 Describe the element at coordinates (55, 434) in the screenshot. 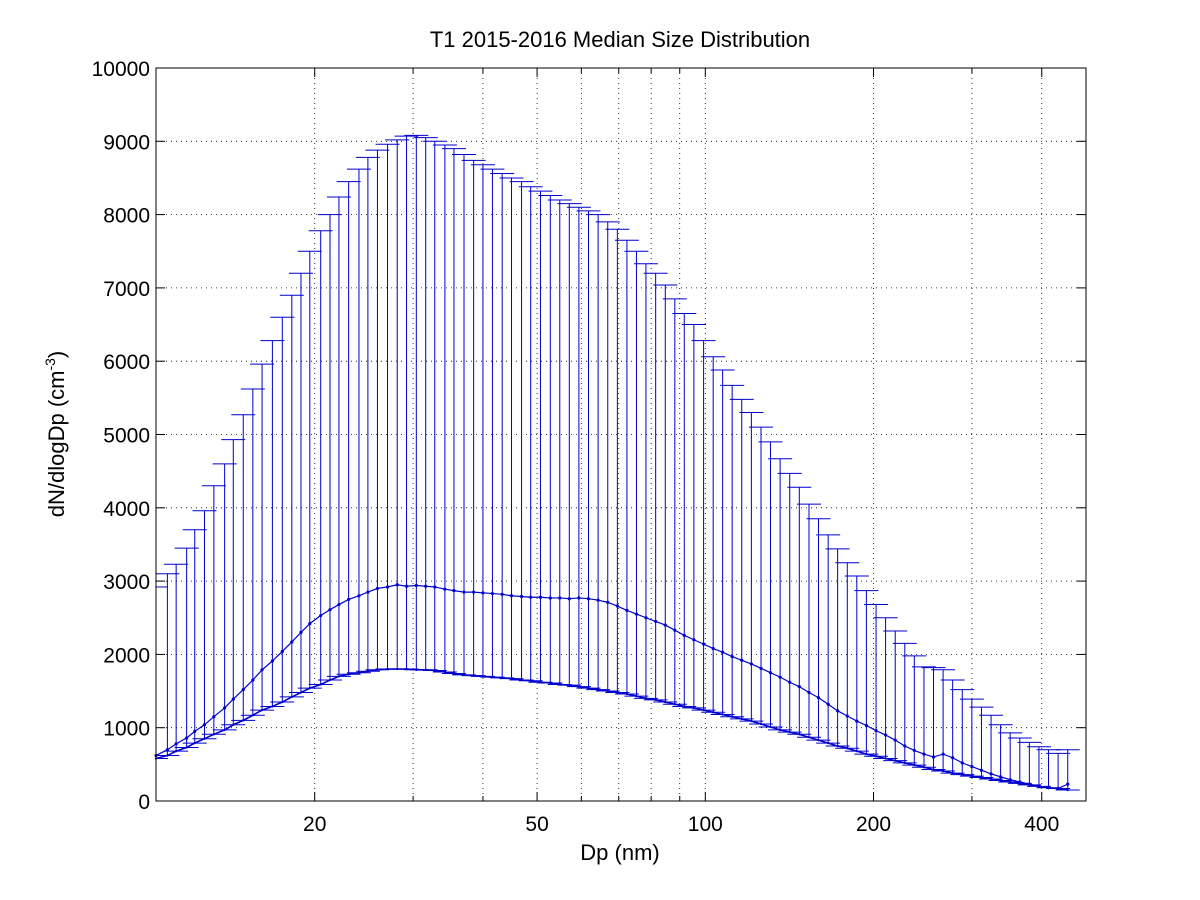

I see `y-axis-label: dN/dlogDp (cm-3)` at that location.